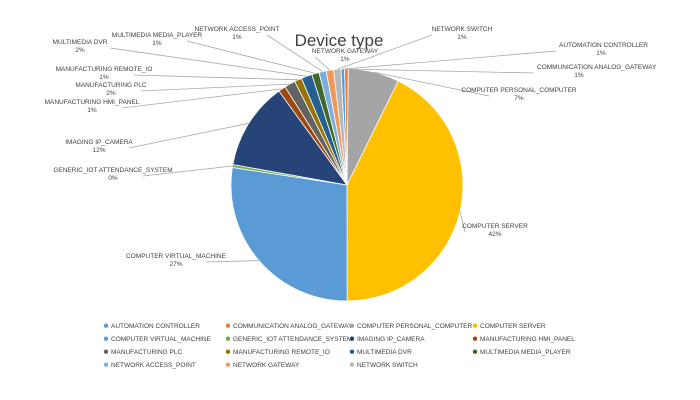 The width and height of the screenshot is (700, 400). Describe the element at coordinates (603, 49) in the screenshot. I see `slice-label-automation-controller: AUTOMATION CONTROLLER 1%` at that location.